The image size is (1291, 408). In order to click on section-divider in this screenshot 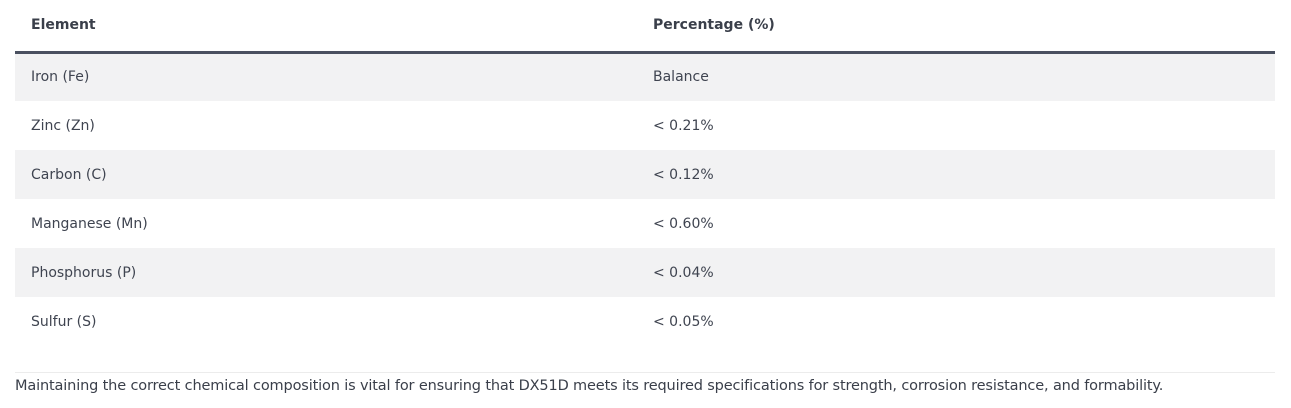, I will do `click(645, 372)`.